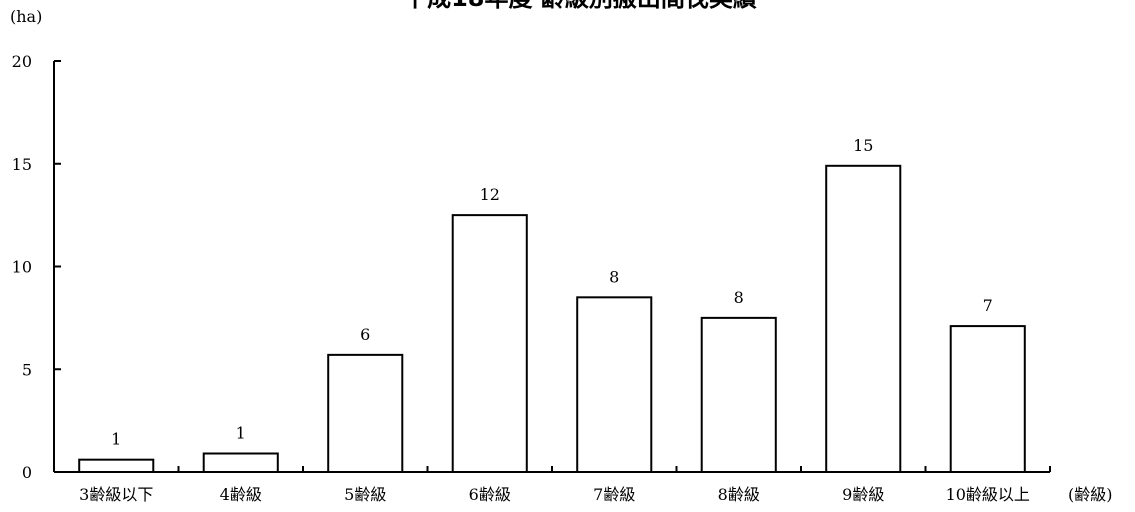  Describe the element at coordinates (580, 6) in the screenshot. I see `chart-title: 平成18年度 齢級別搬出間伐実績` at that location.